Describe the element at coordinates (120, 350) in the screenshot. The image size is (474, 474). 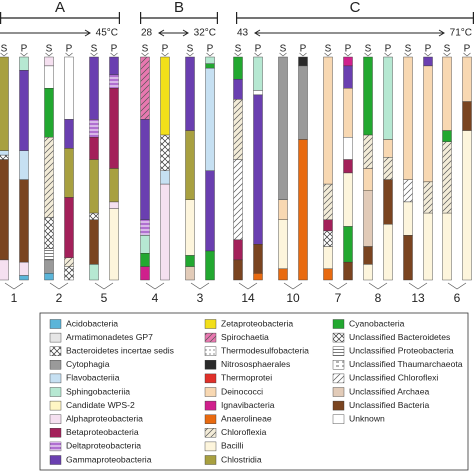
I see `legend-label: Bacteroidetes incertae sedis` at that location.